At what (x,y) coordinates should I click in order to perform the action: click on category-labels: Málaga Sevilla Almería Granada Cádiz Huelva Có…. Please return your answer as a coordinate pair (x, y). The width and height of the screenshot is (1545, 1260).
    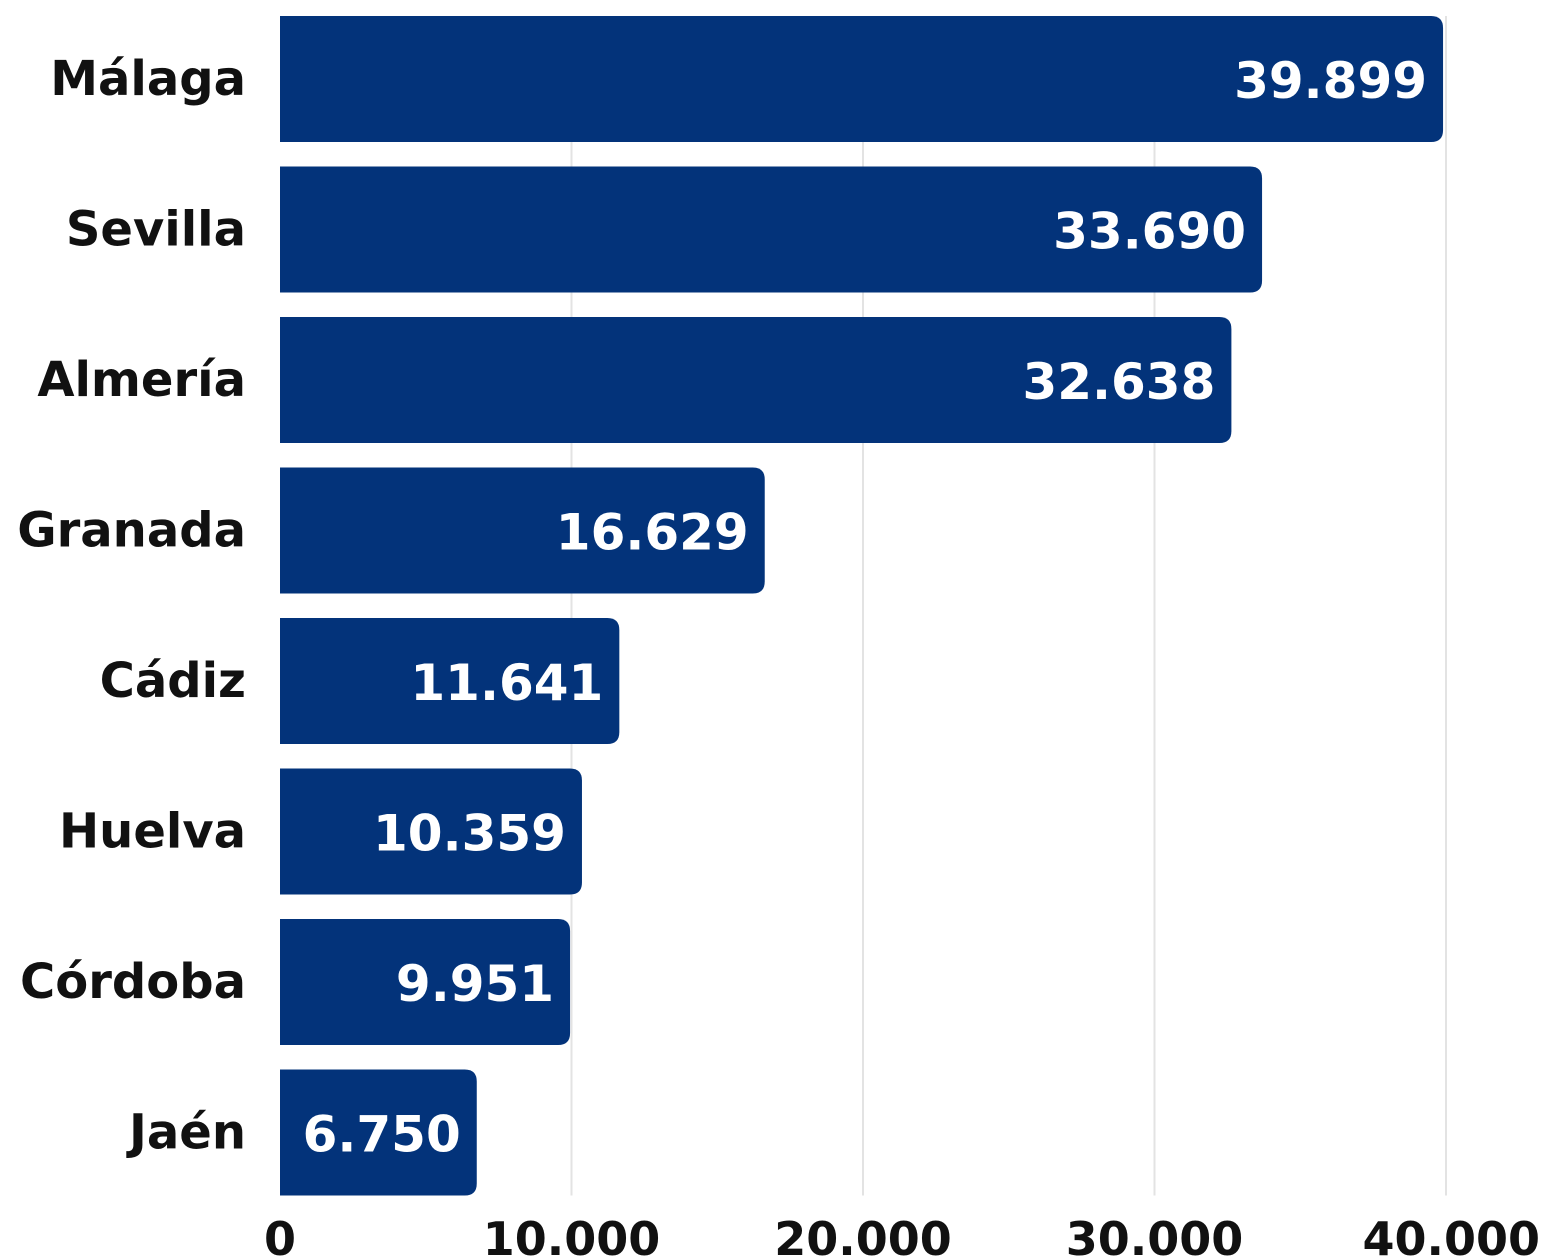
    Looking at the image, I should click on (131, 606).